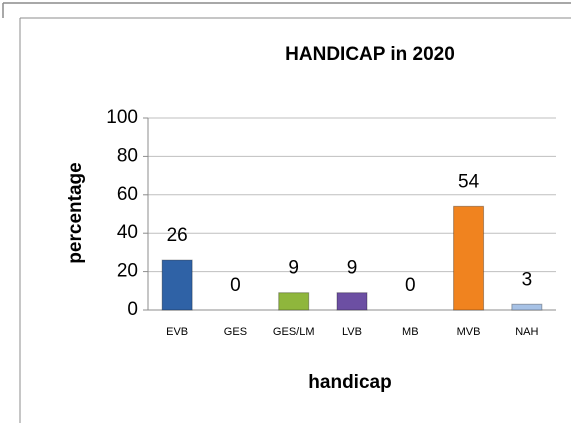  What do you see at coordinates (370, 54) in the screenshot?
I see `chart-title: HANDICAP in 2020` at bounding box center [370, 54].